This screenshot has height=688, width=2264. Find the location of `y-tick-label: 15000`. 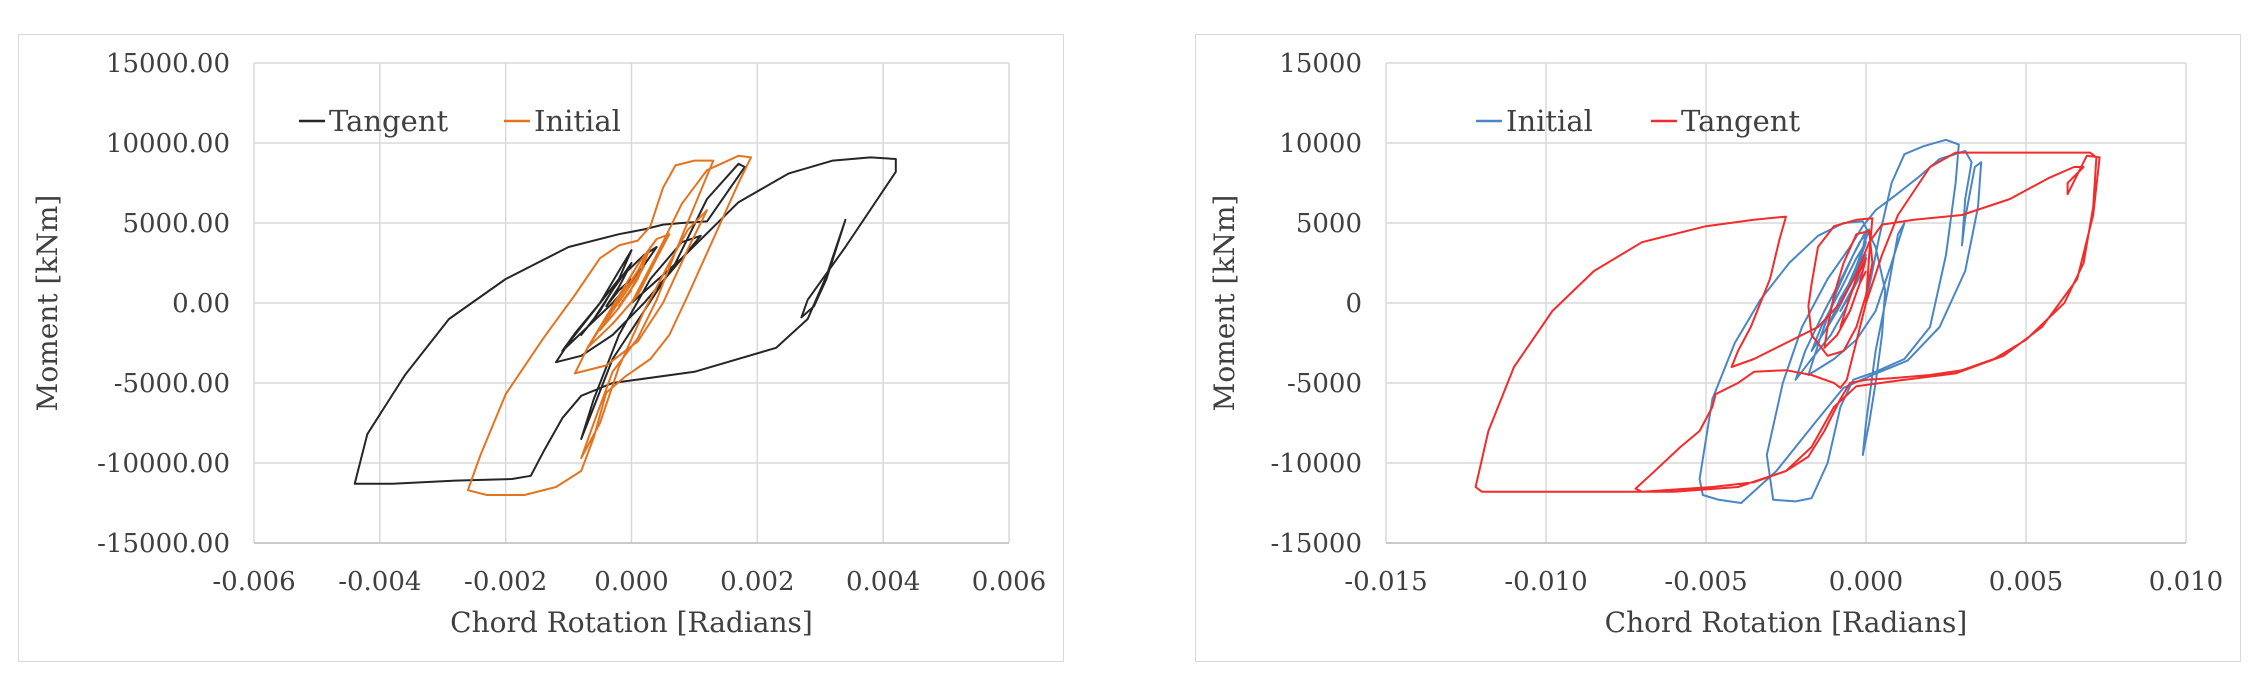

y-tick-label: 15000 is located at coordinates (1320, 64).